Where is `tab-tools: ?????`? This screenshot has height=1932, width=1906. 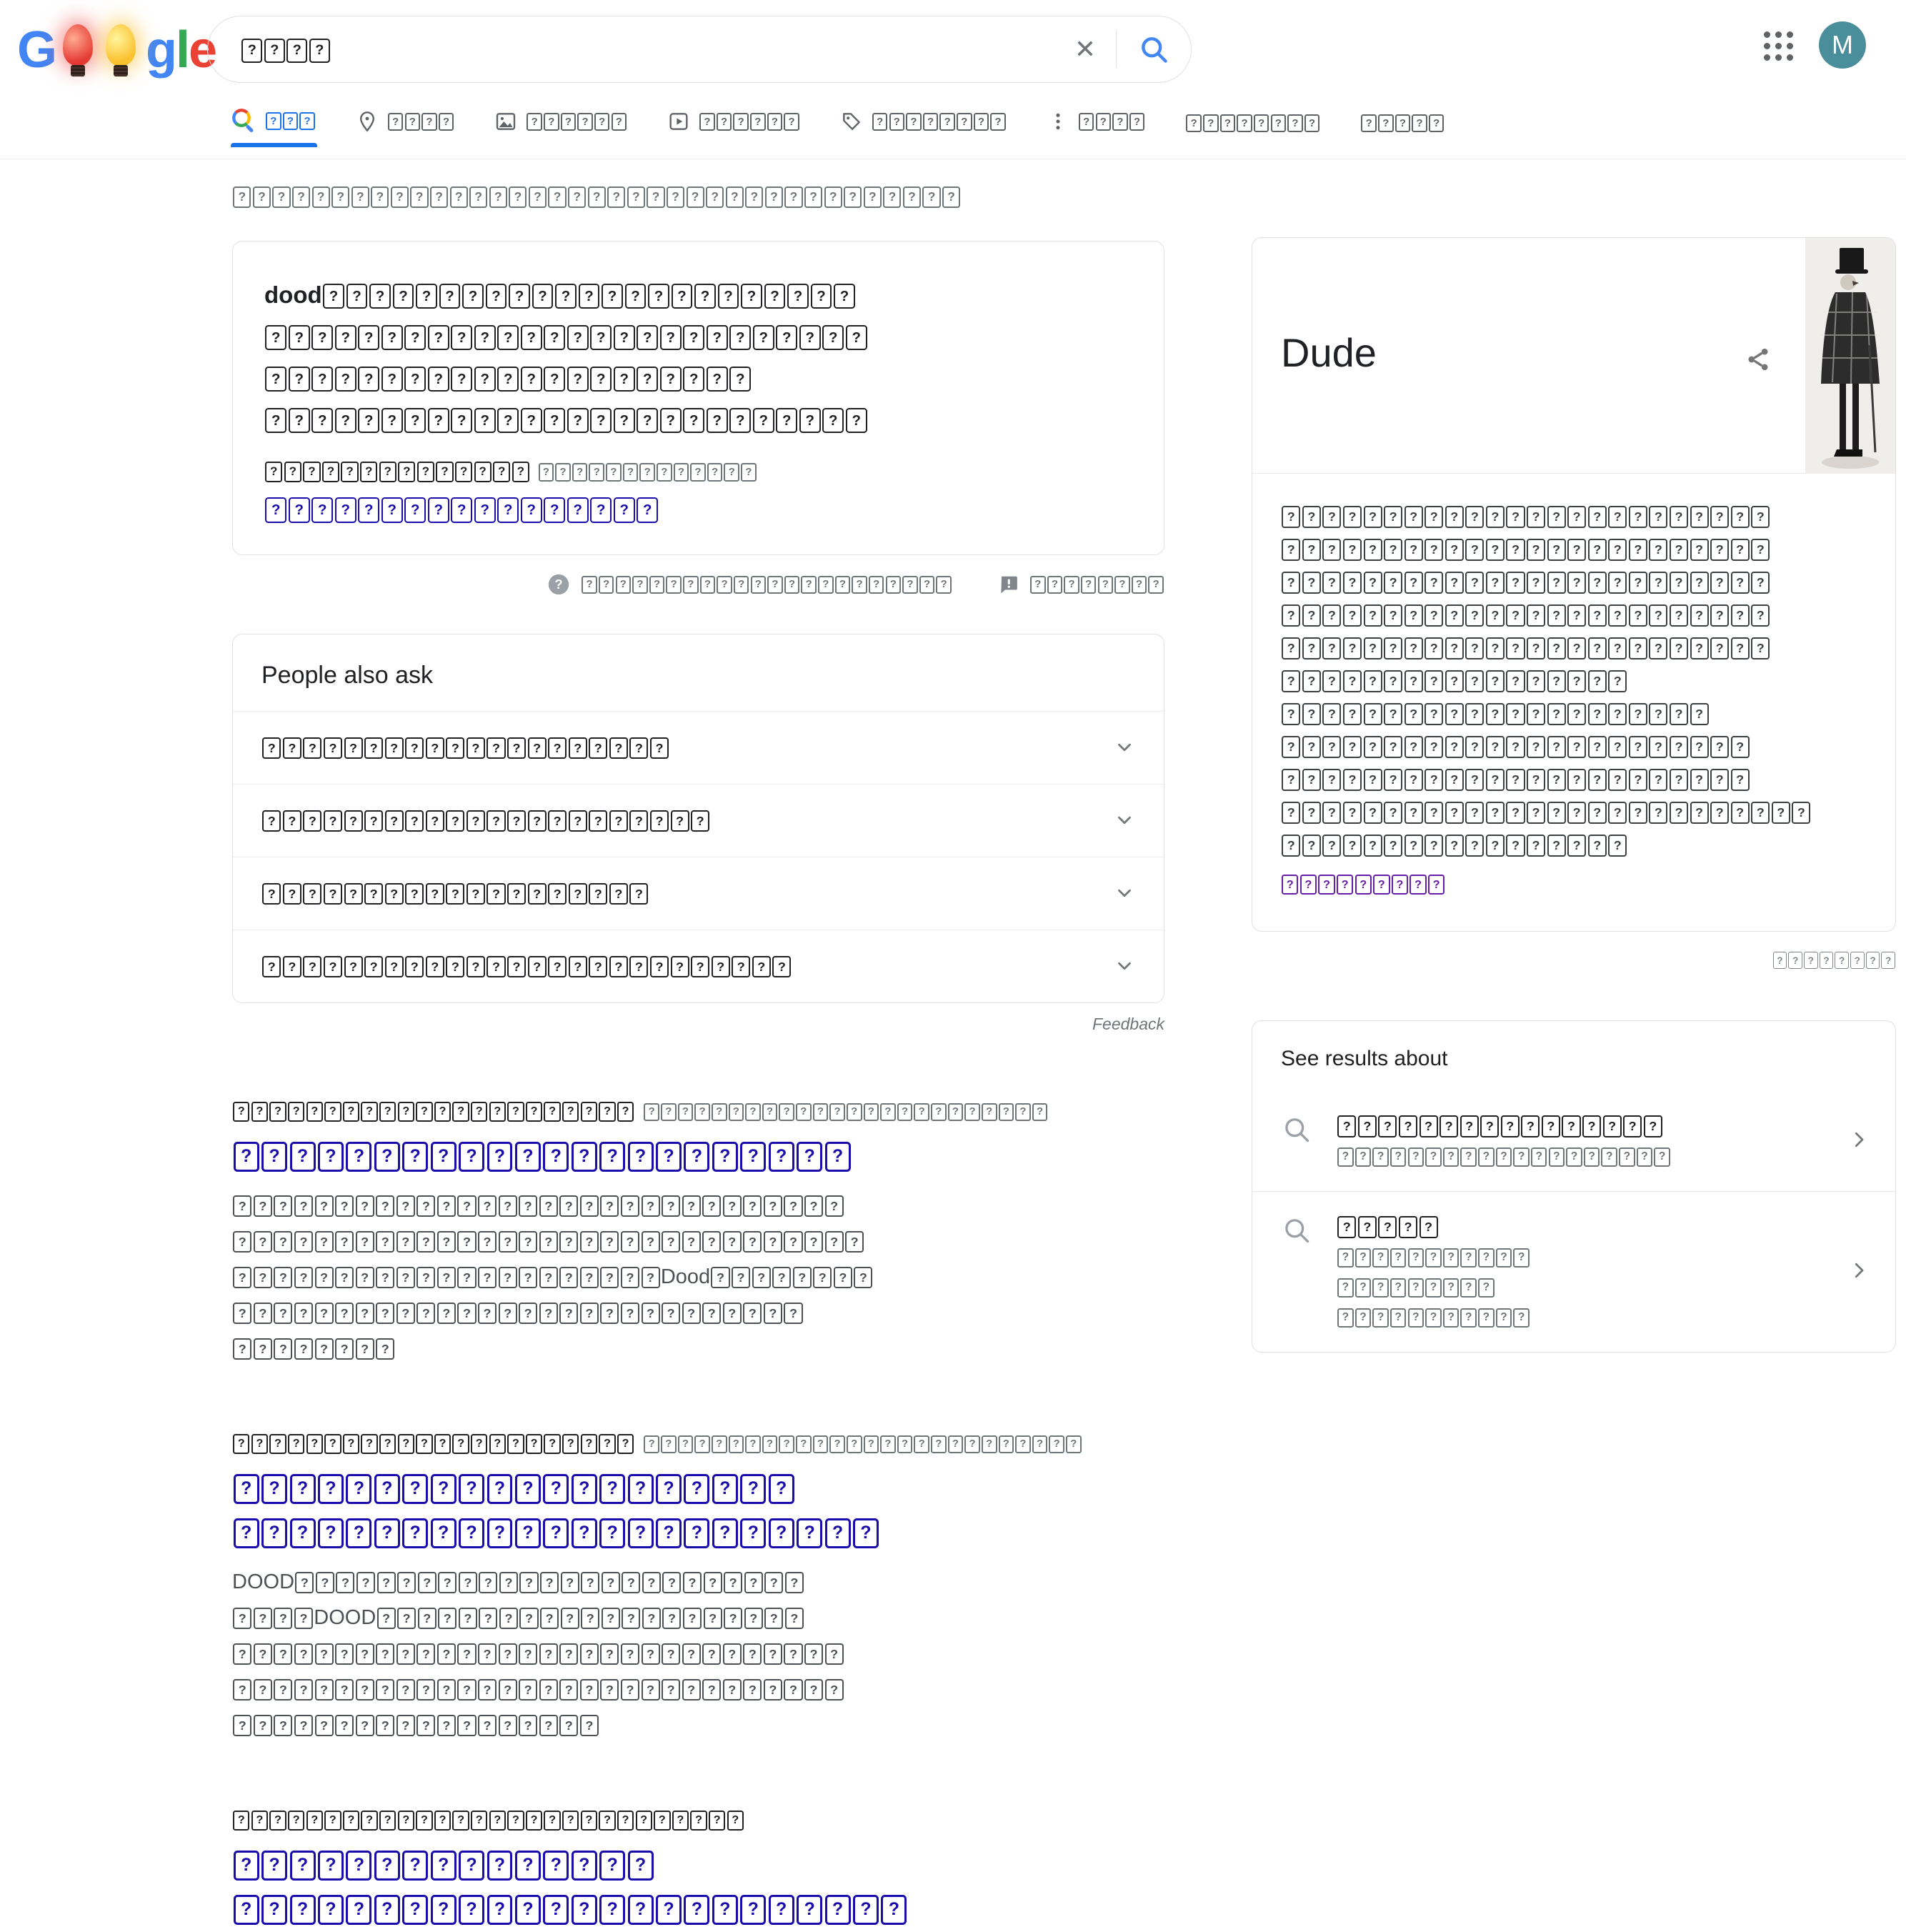
tab-tools: ????? is located at coordinates (1402, 130).